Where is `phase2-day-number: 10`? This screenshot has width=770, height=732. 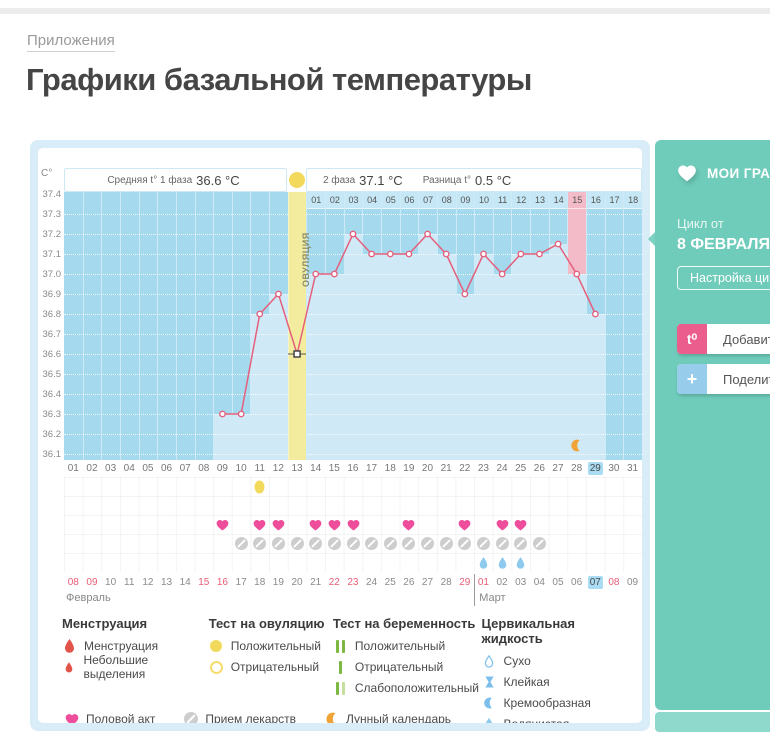
phase2-day-number: 10 is located at coordinates (484, 200).